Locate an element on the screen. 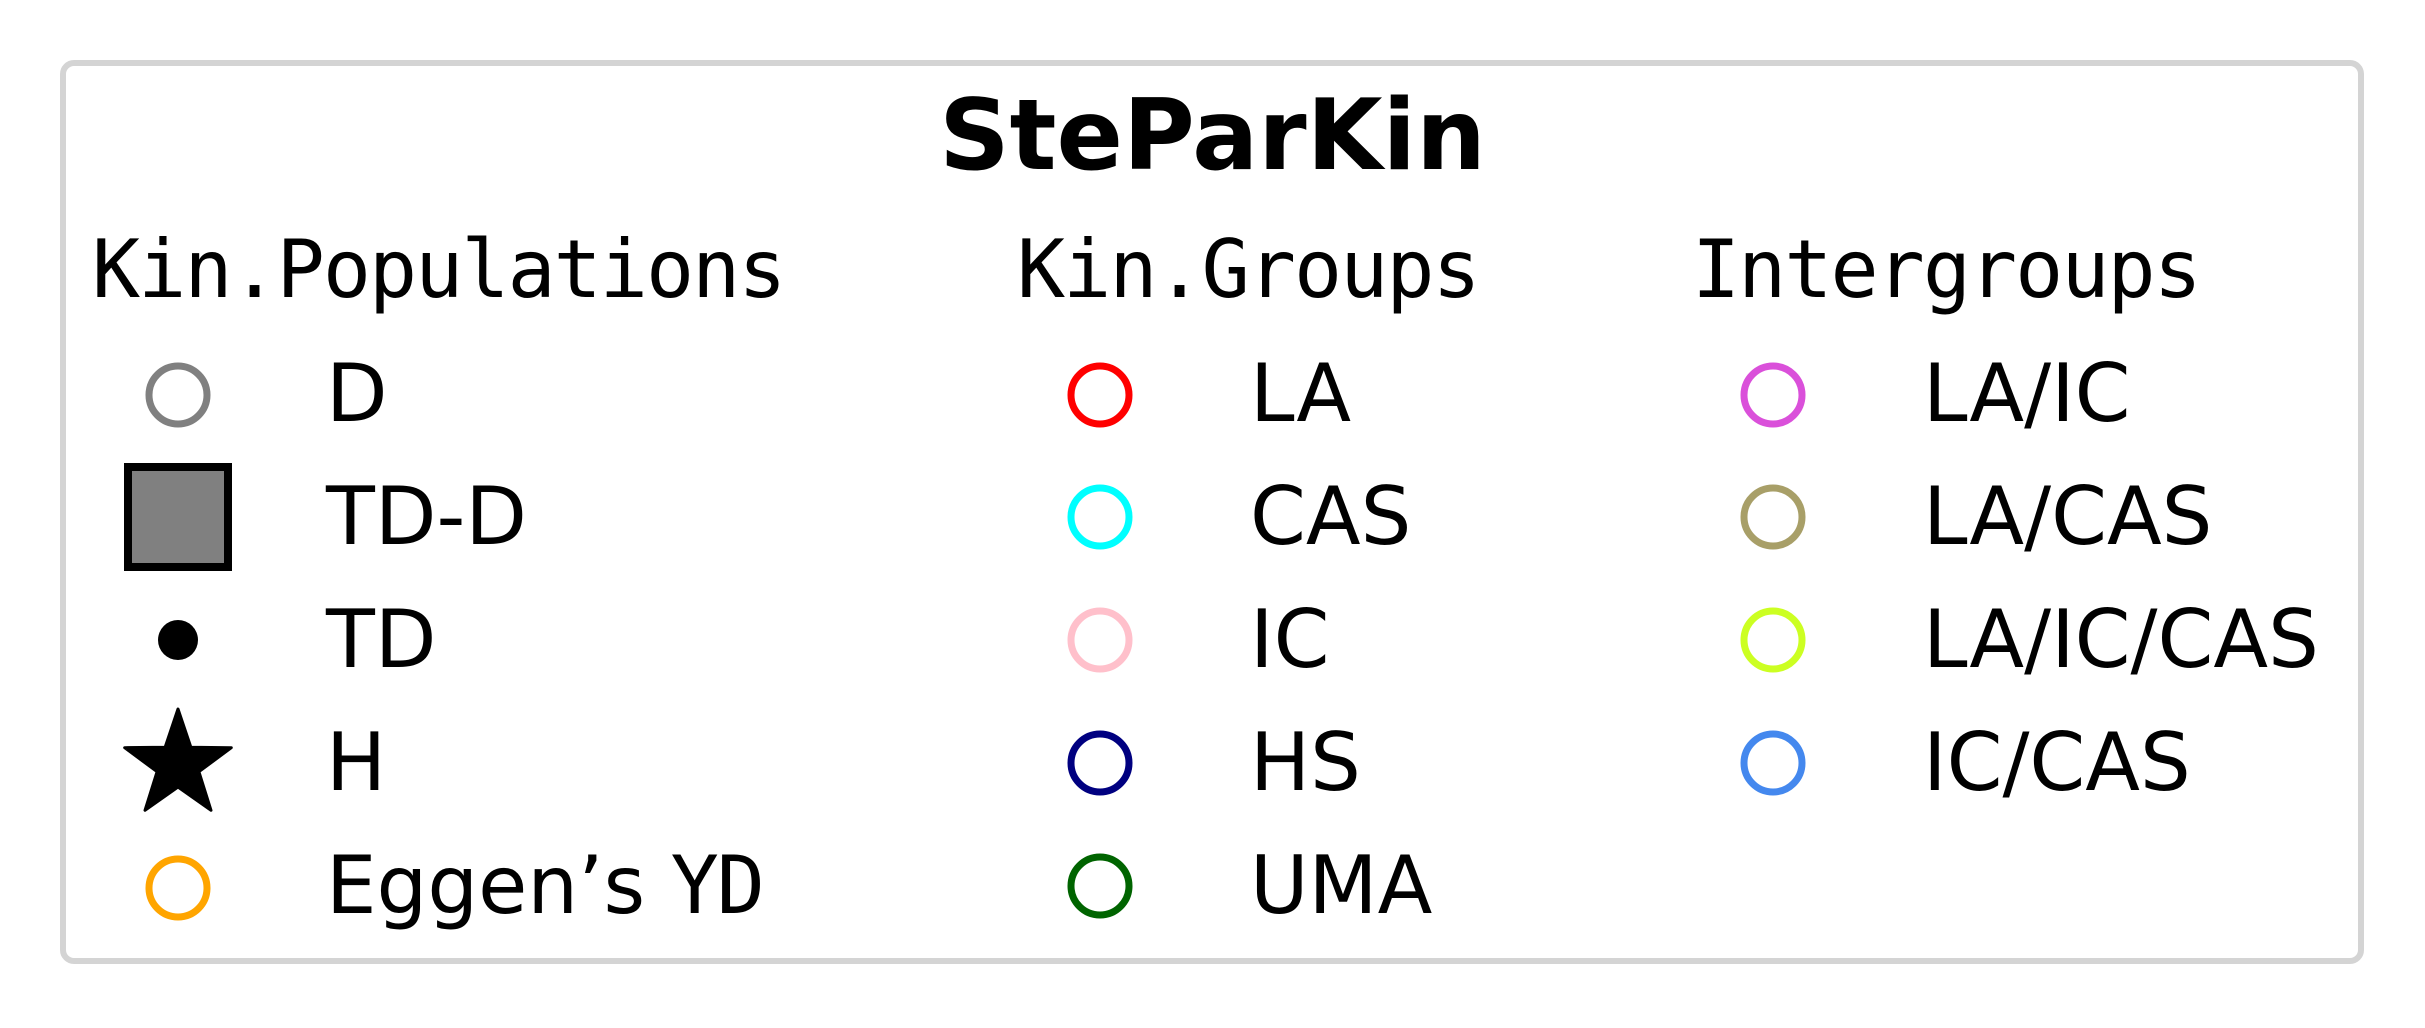 Image resolution: width=2425 pixels, height=1028 pixels. td-marker-dot is located at coordinates (178, 640).